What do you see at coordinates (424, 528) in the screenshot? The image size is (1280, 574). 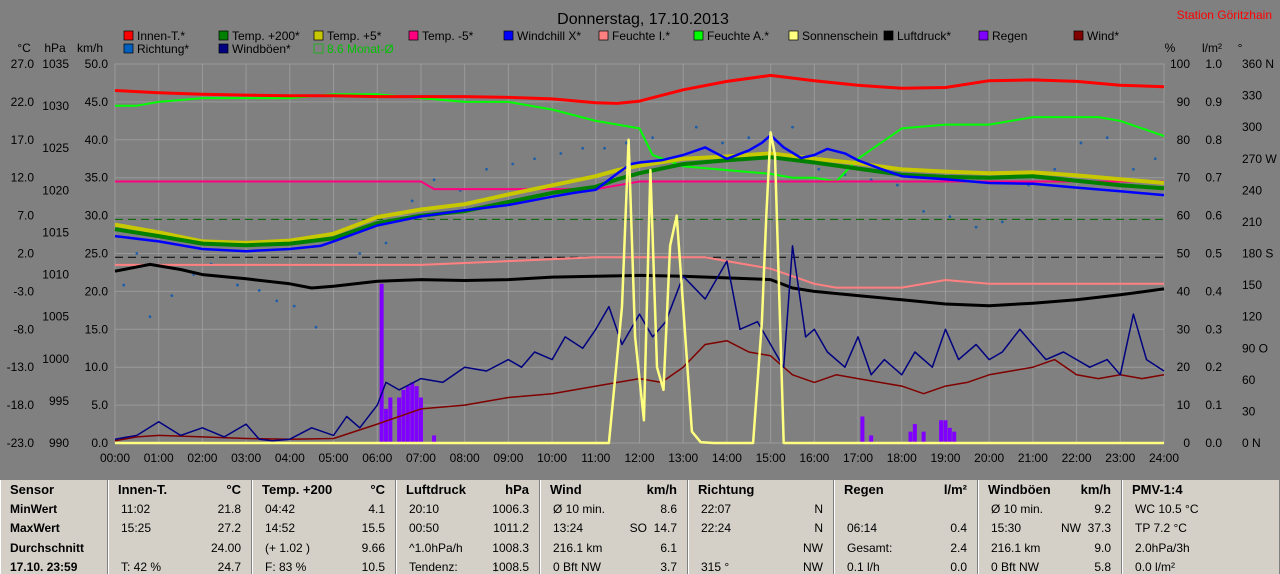 I see `stat-row-label: 00:50` at bounding box center [424, 528].